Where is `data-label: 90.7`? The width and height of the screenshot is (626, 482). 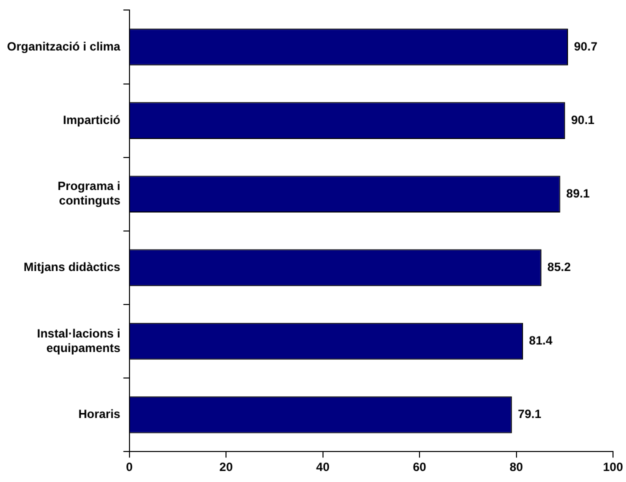 data-label: 90.7 is located at coordinates (586, 46).